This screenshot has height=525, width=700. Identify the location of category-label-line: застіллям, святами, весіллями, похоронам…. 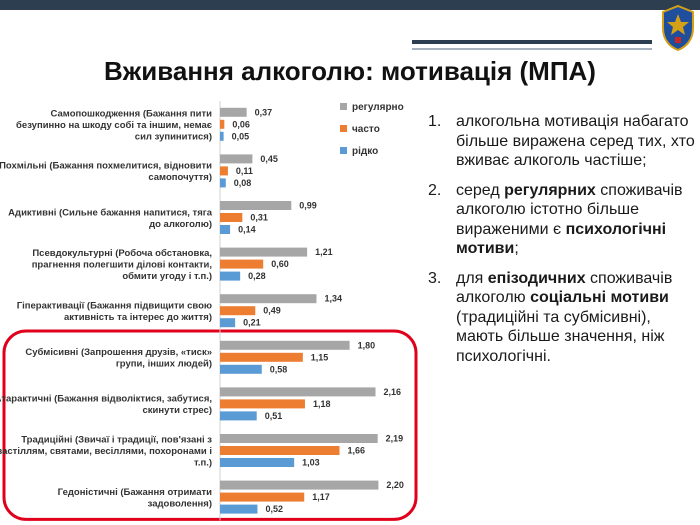
(106, 451).